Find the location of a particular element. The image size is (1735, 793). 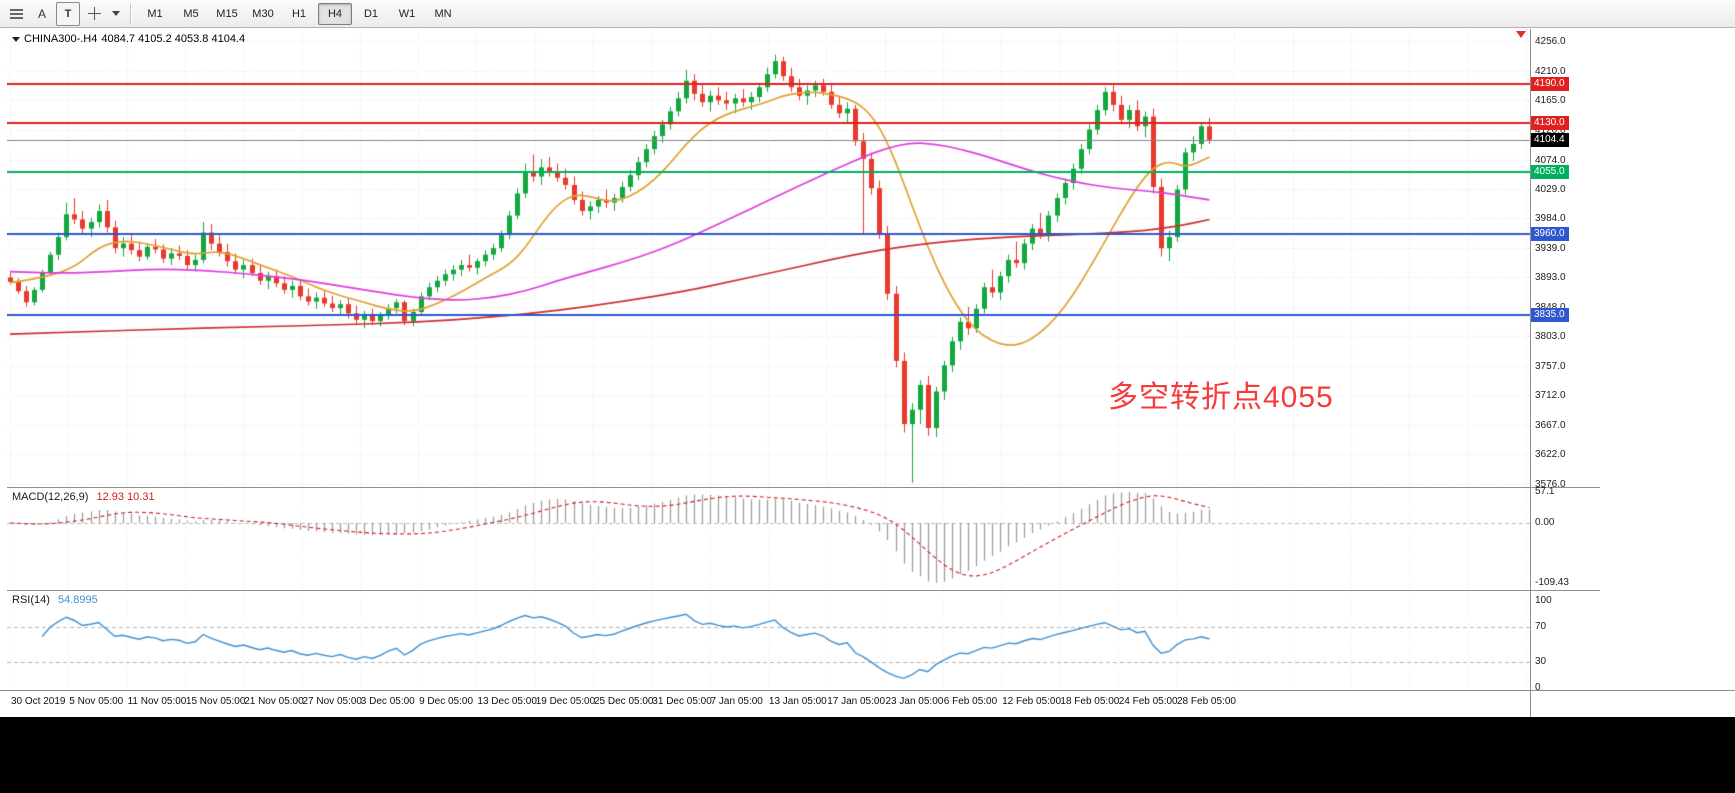

price-axis-tick: 3803.0 is located at coordinates (1550, 337).